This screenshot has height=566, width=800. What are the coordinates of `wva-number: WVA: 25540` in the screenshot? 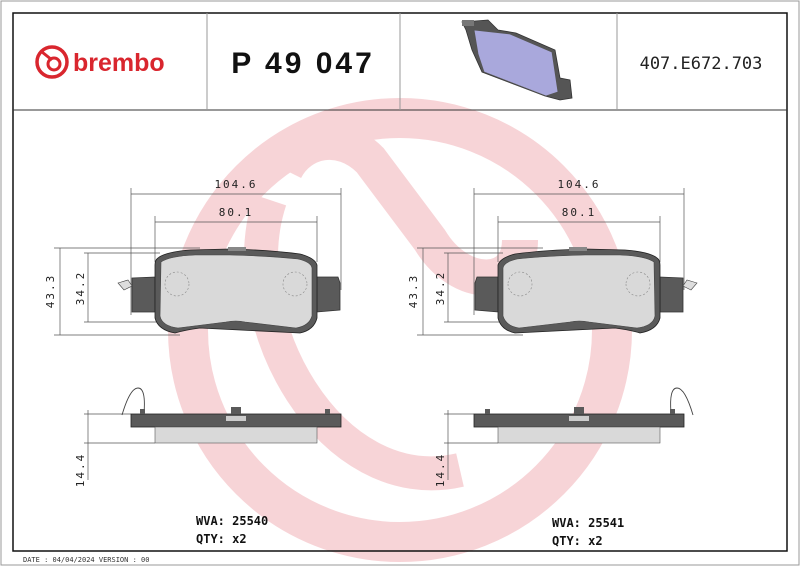 It's located at (232, 521).